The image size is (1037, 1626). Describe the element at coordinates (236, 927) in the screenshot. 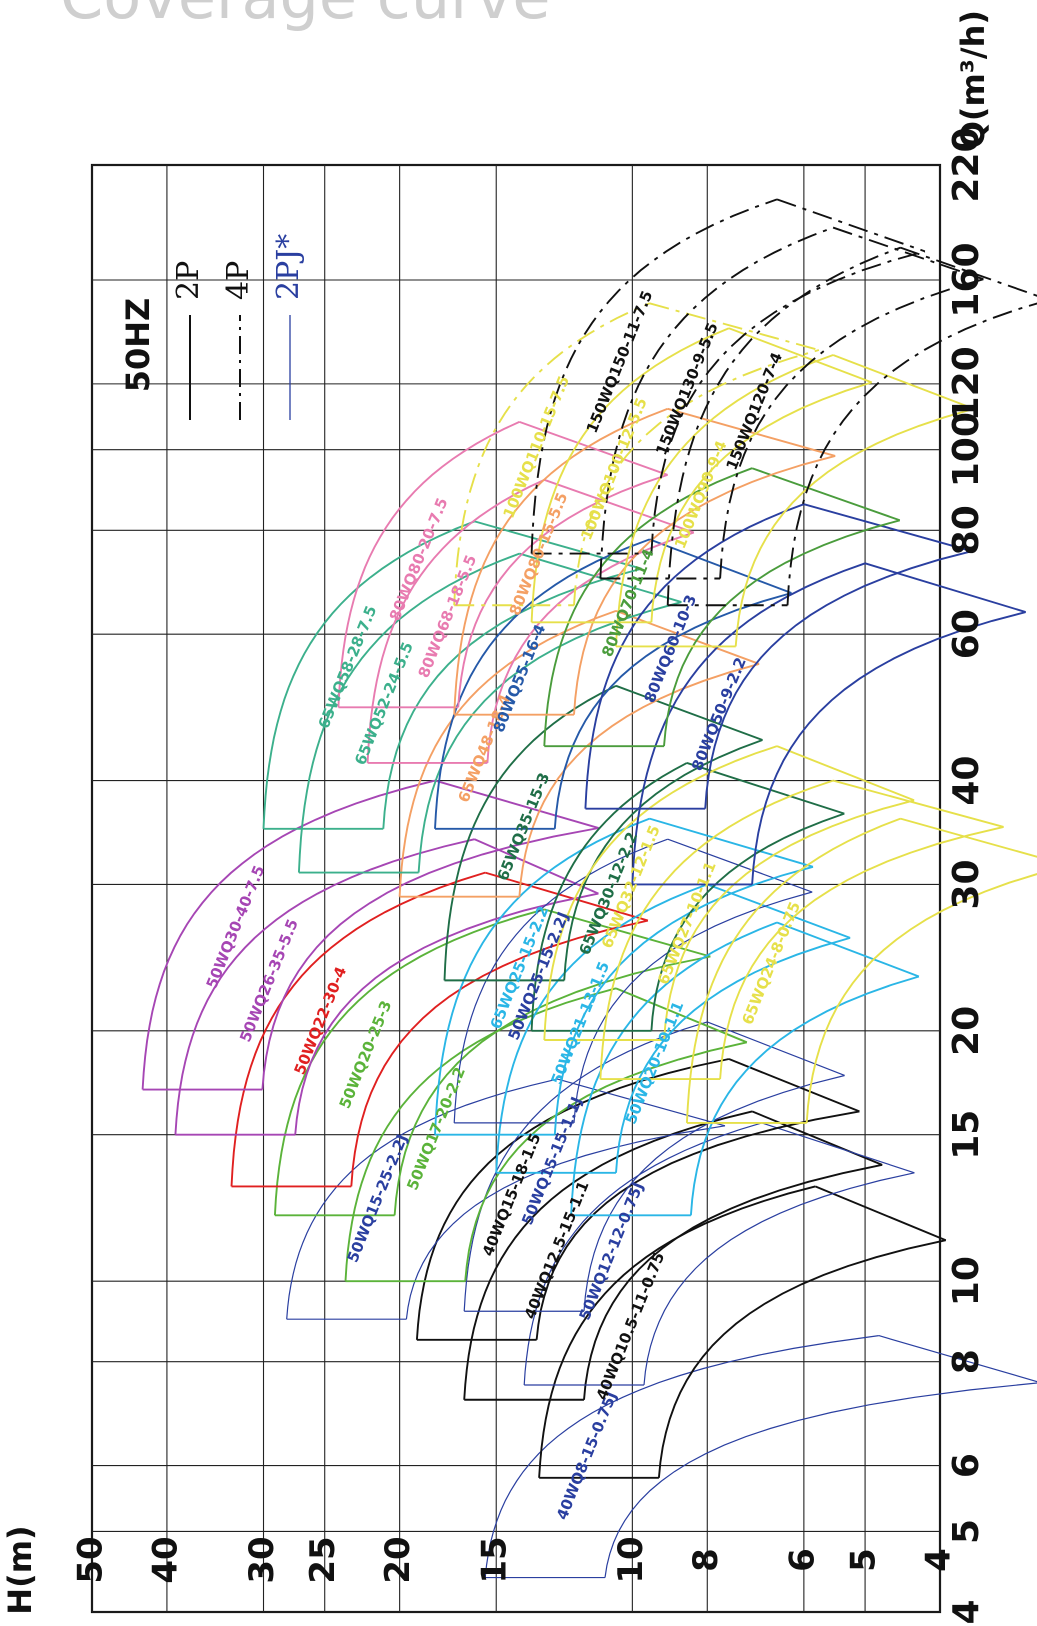

I see `series-label: 50WQ30-40-7.5` at that location.